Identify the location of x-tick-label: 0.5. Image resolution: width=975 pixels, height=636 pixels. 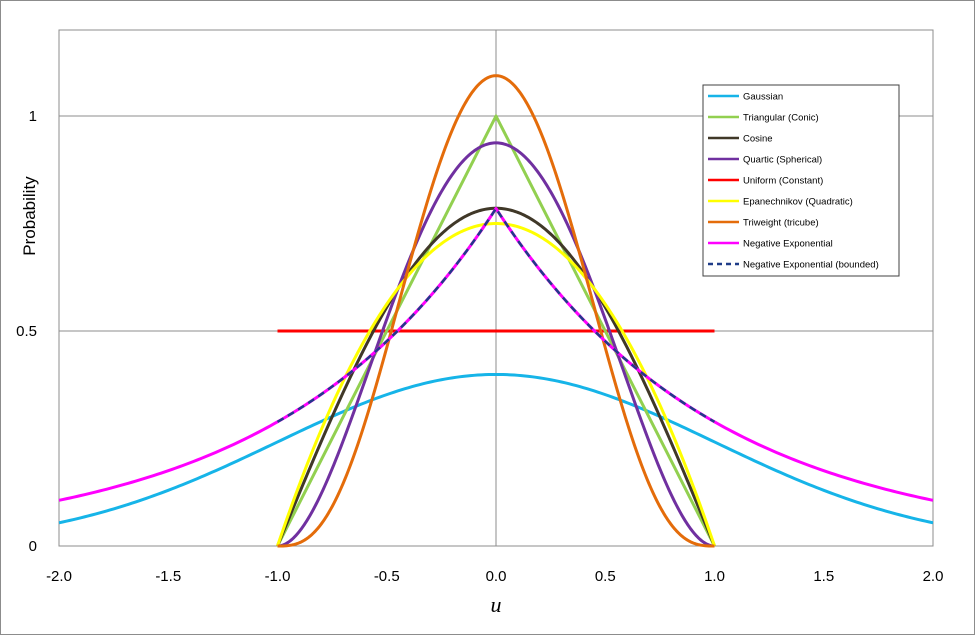
(605, 576).